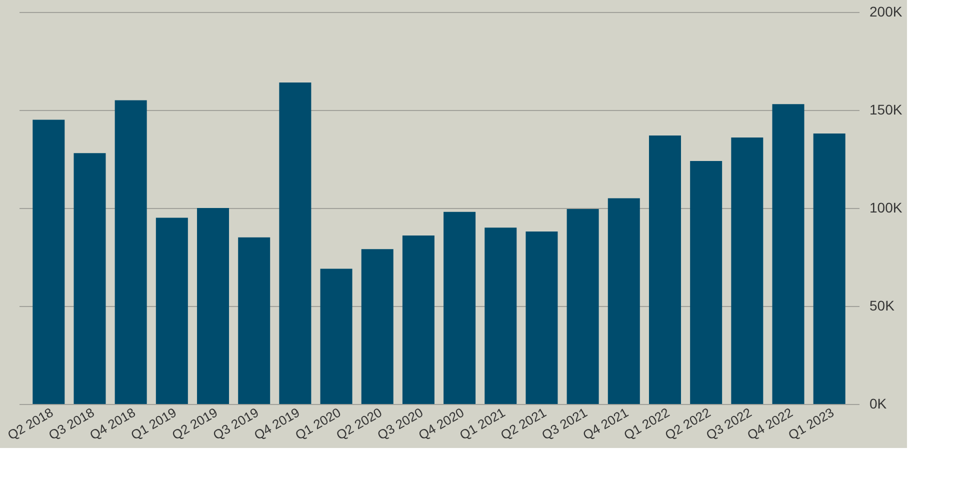 The height and width of the screenshot is (488, 958). Describe the element at coordinates (883, 306) in the screenshot. I see `y-tick-label: 50K` at that location.